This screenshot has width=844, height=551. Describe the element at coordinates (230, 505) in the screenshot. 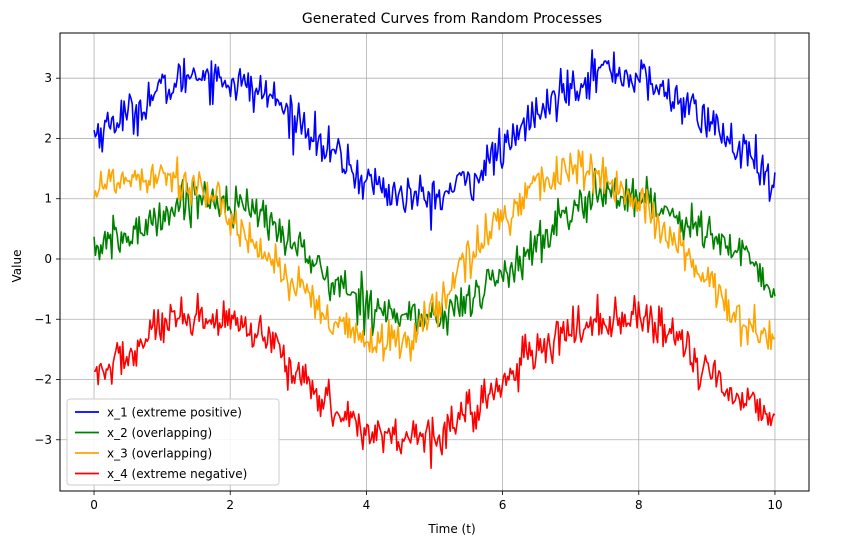

I see `x-tick-label: 2` at that location.